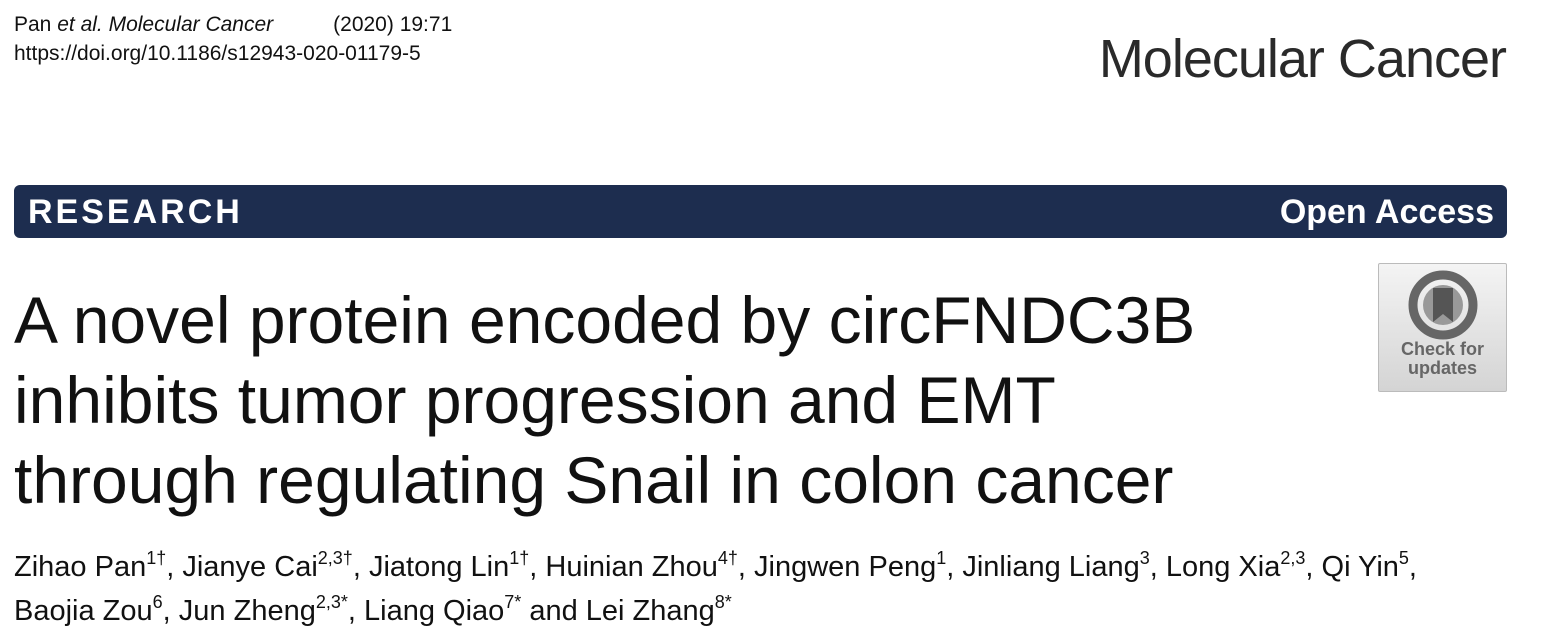 This screenshot has height=637, width=1544. Describe the element at coordinates (80, 567) in the screenshot. I see `author-name: Zihao Pan` at that location.